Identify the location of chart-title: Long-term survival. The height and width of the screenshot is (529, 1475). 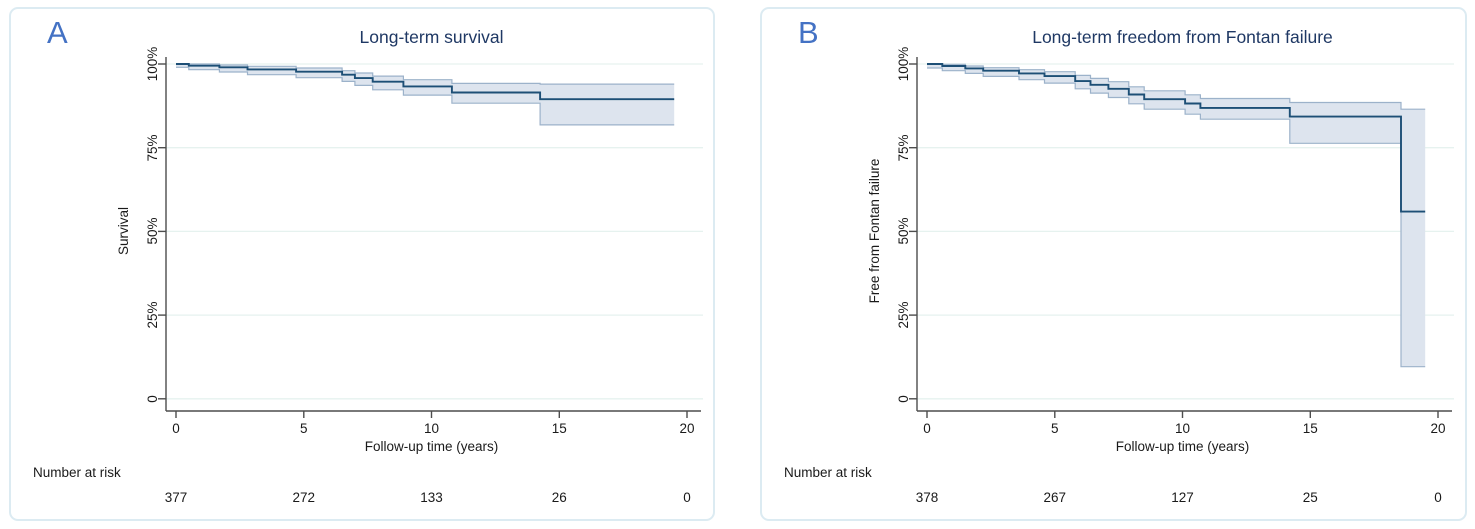
(431, 37).